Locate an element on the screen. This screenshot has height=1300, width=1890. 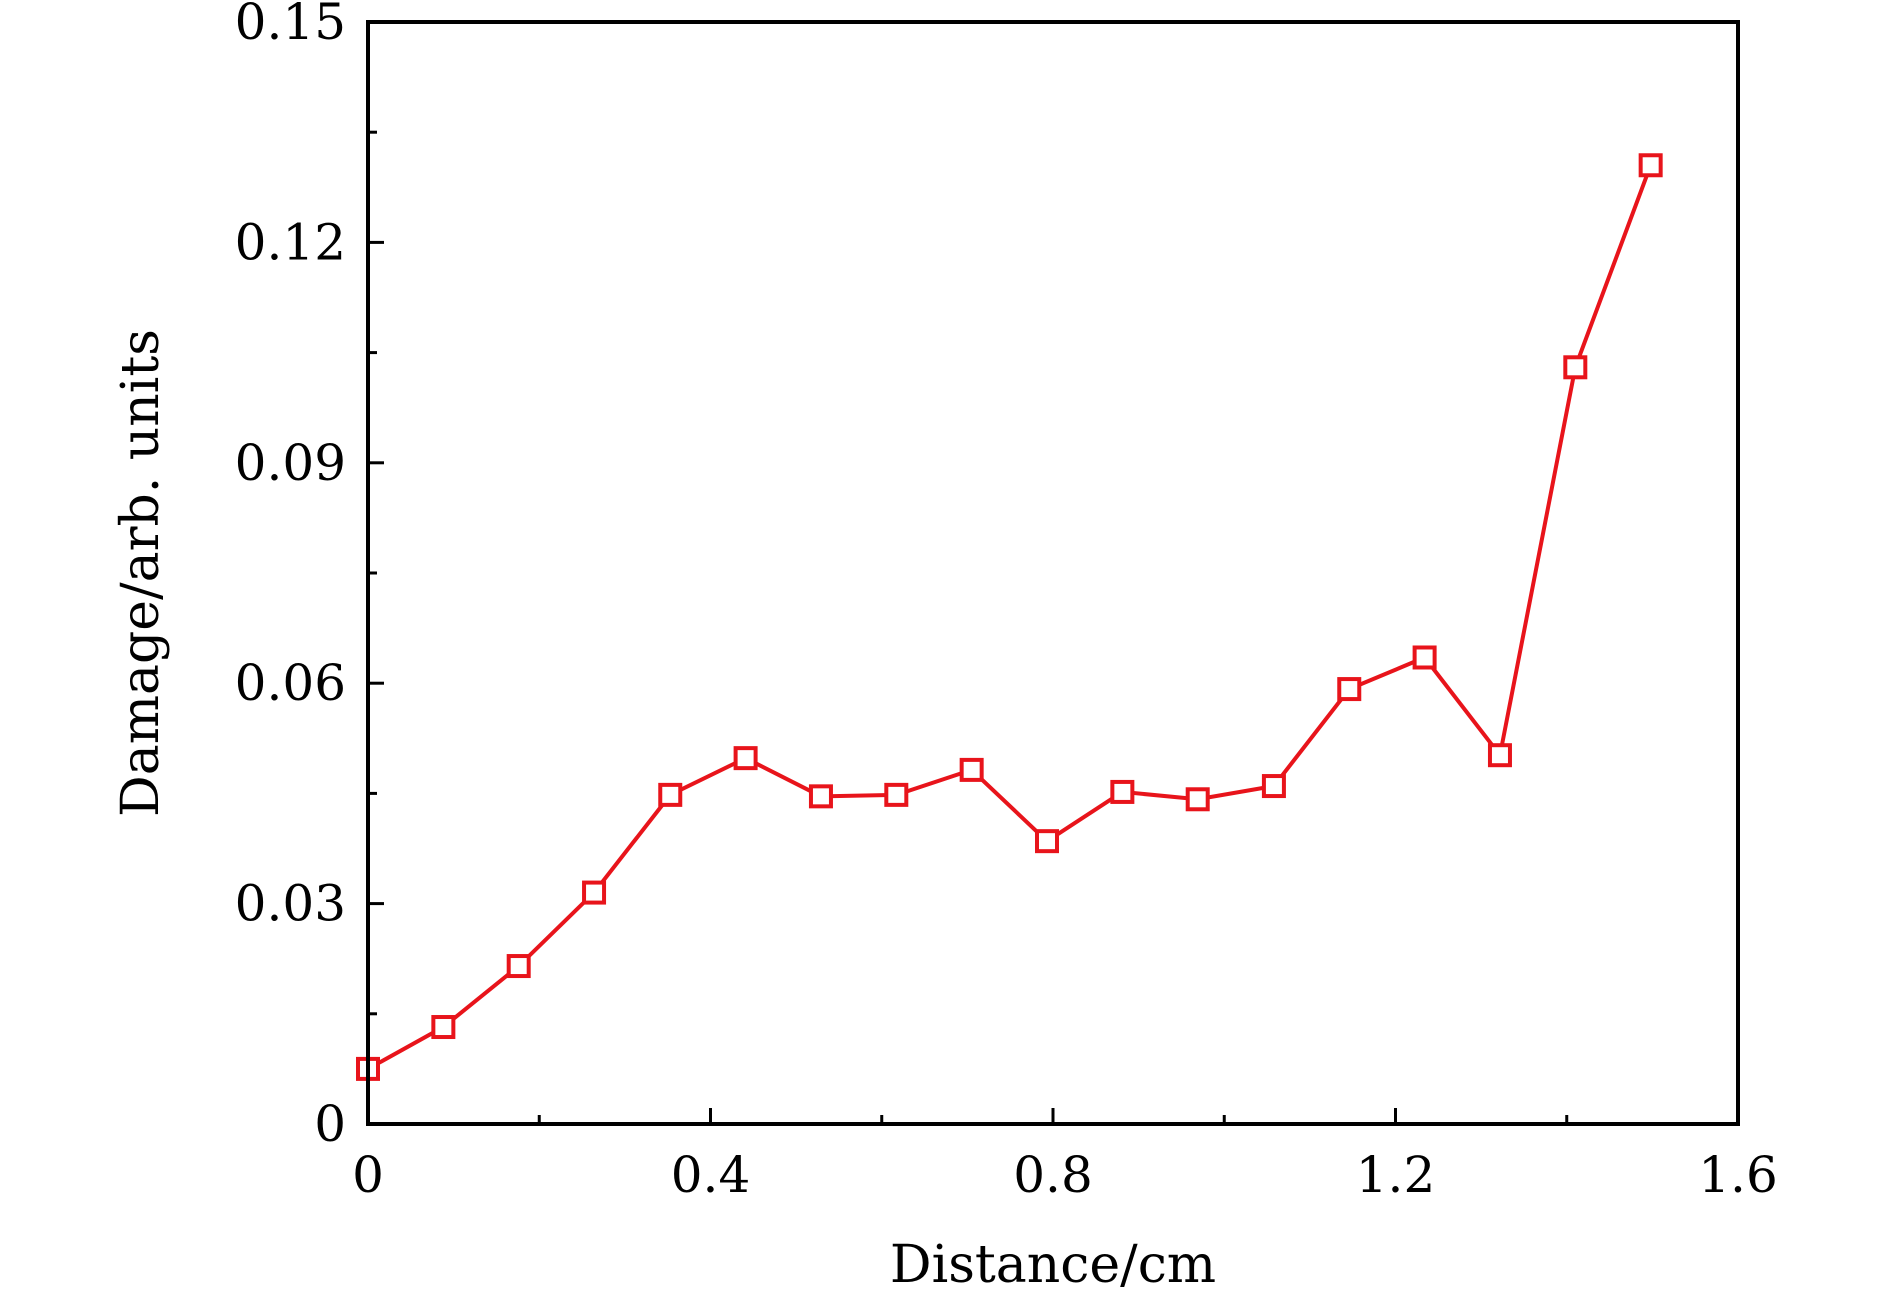
x-tick-label: 0.8 is located at coordinates (1053, 1175).